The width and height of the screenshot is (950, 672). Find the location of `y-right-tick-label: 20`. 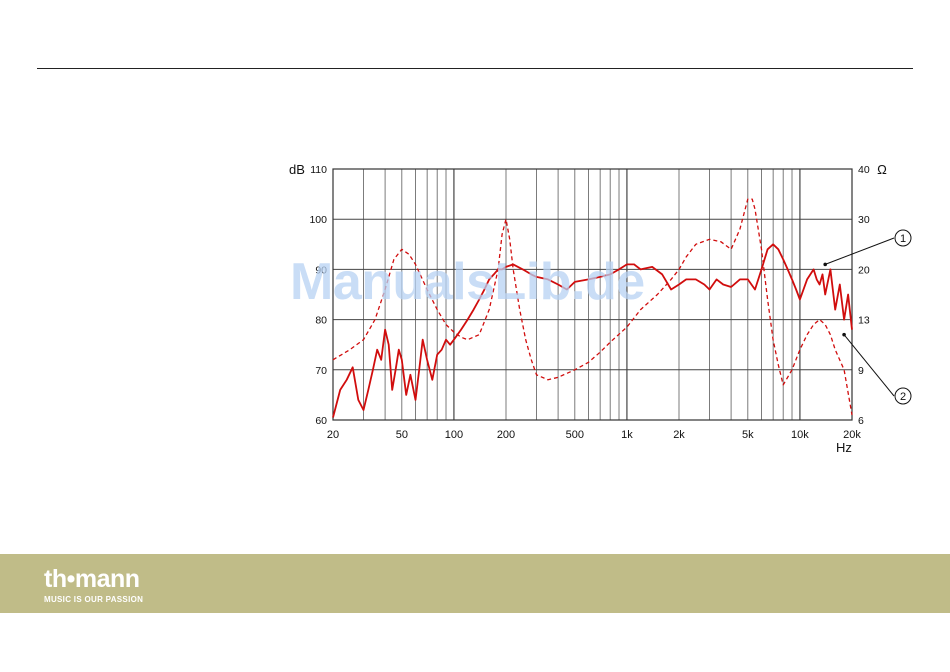

y-right-tick-label: 20 is located at coordinates (864, 270).